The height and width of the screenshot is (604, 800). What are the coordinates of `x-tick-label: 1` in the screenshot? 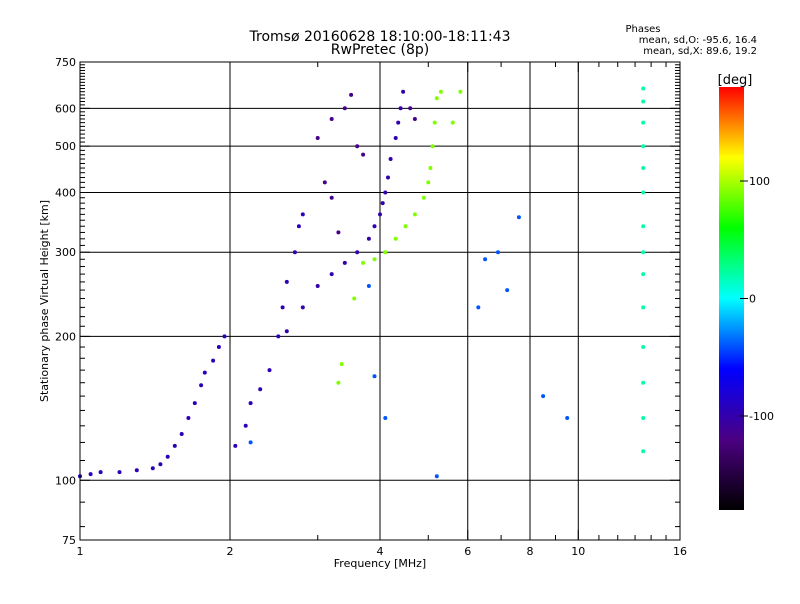 It's located at (80, 551).